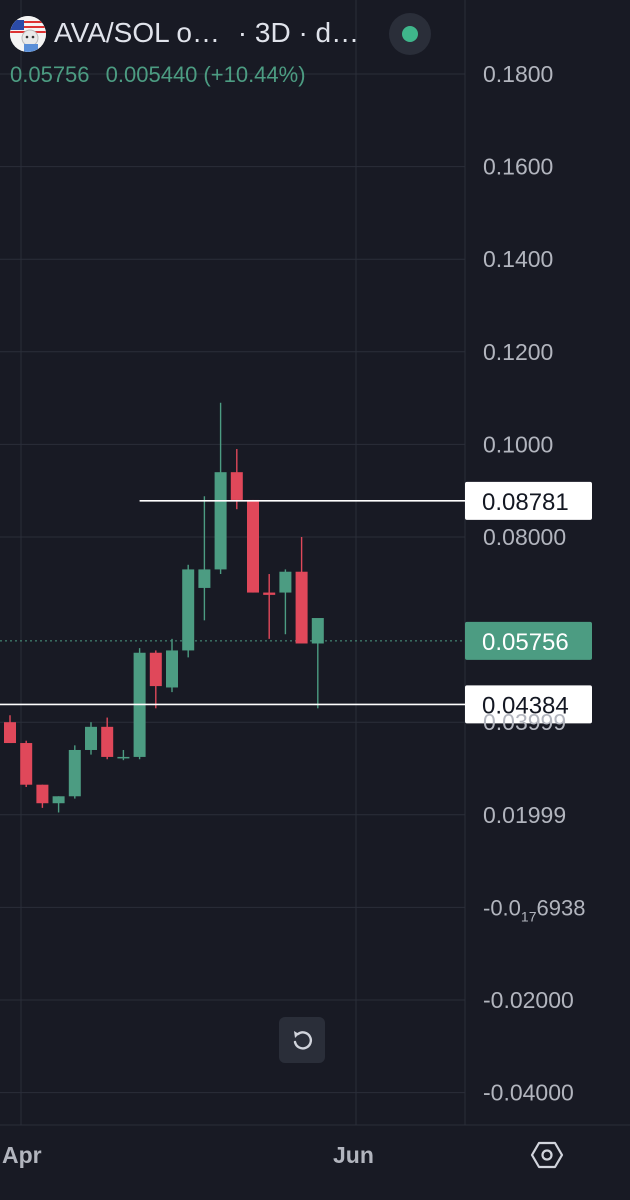  What do you see at coordinates (524, 537) in the screenshot?
I see `y-tick-label: 0.08000` at bounding box center [524, 537].